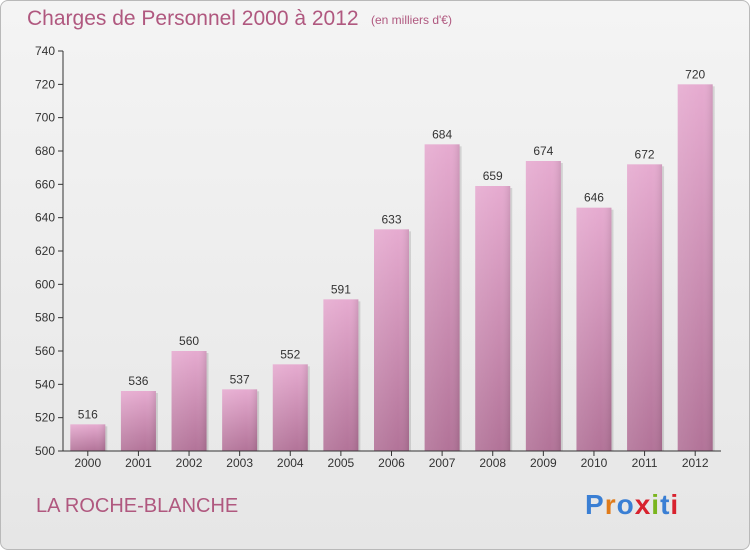 The height and width of the screenshot is (550, 750). Describe the element at coordinates (695, 74) in the screenshot. I see `data-label-2012: 720` at that location.